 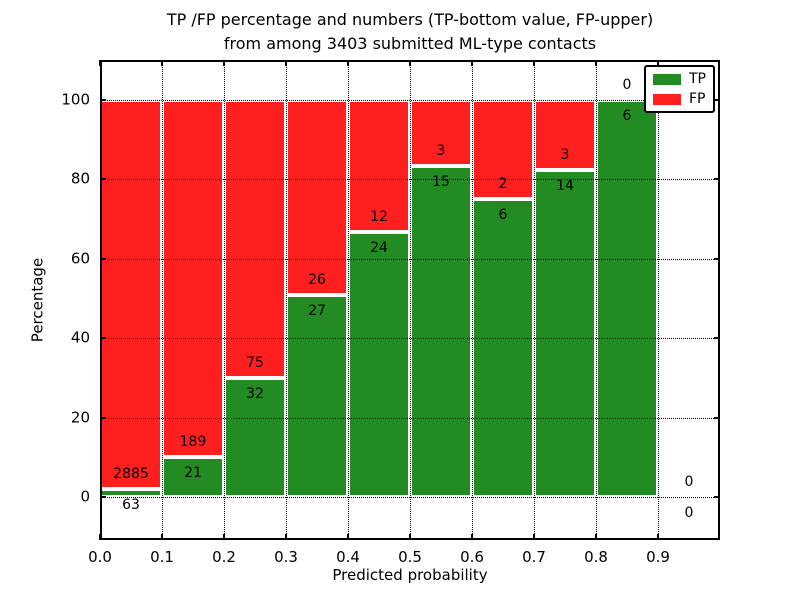 I want to click on tp-count-label: 27, so click(x=317, y=310).